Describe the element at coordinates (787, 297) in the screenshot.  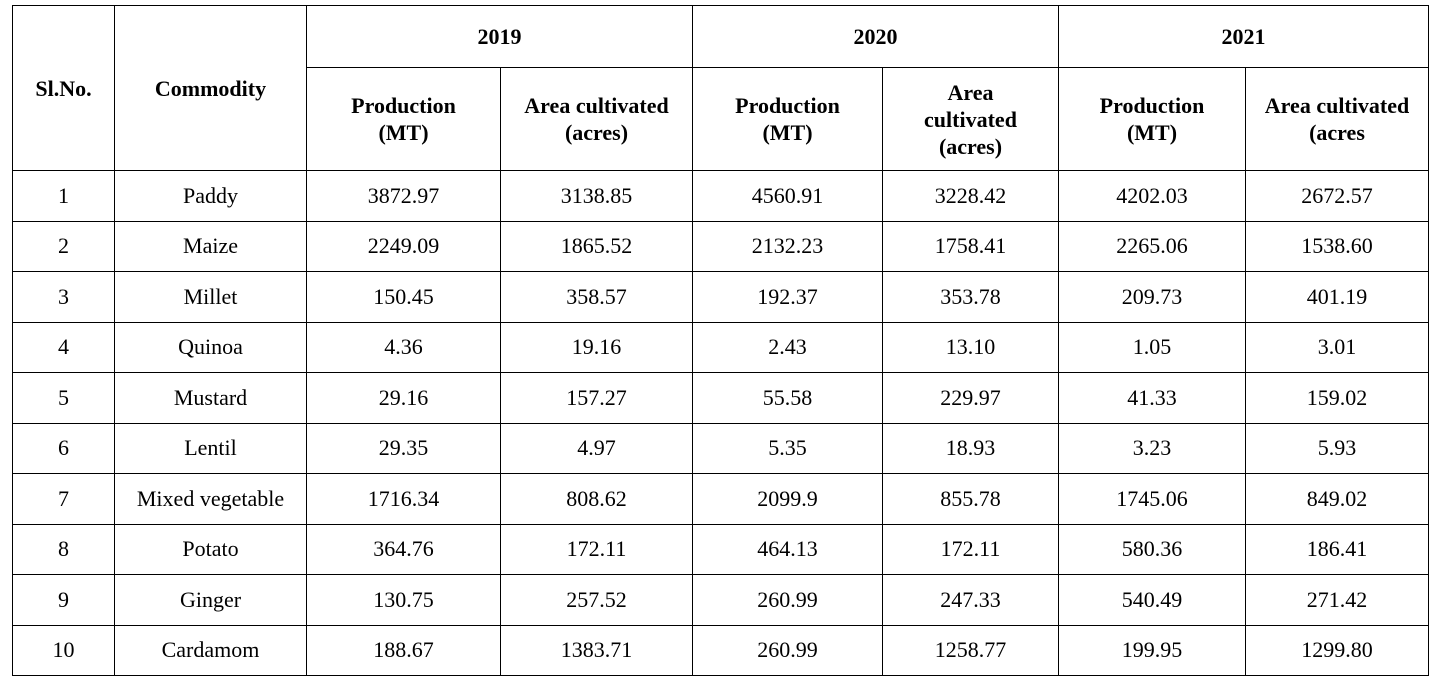
I see `cell-2020-production: 192.37` at that location.